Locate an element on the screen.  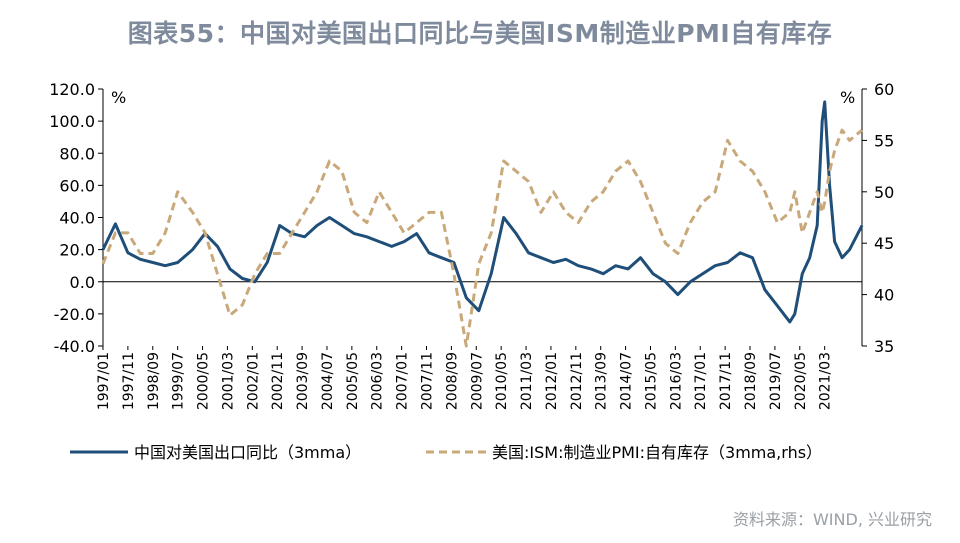
x-tick-label: 2003/09 is located at coordinates (303, 381).